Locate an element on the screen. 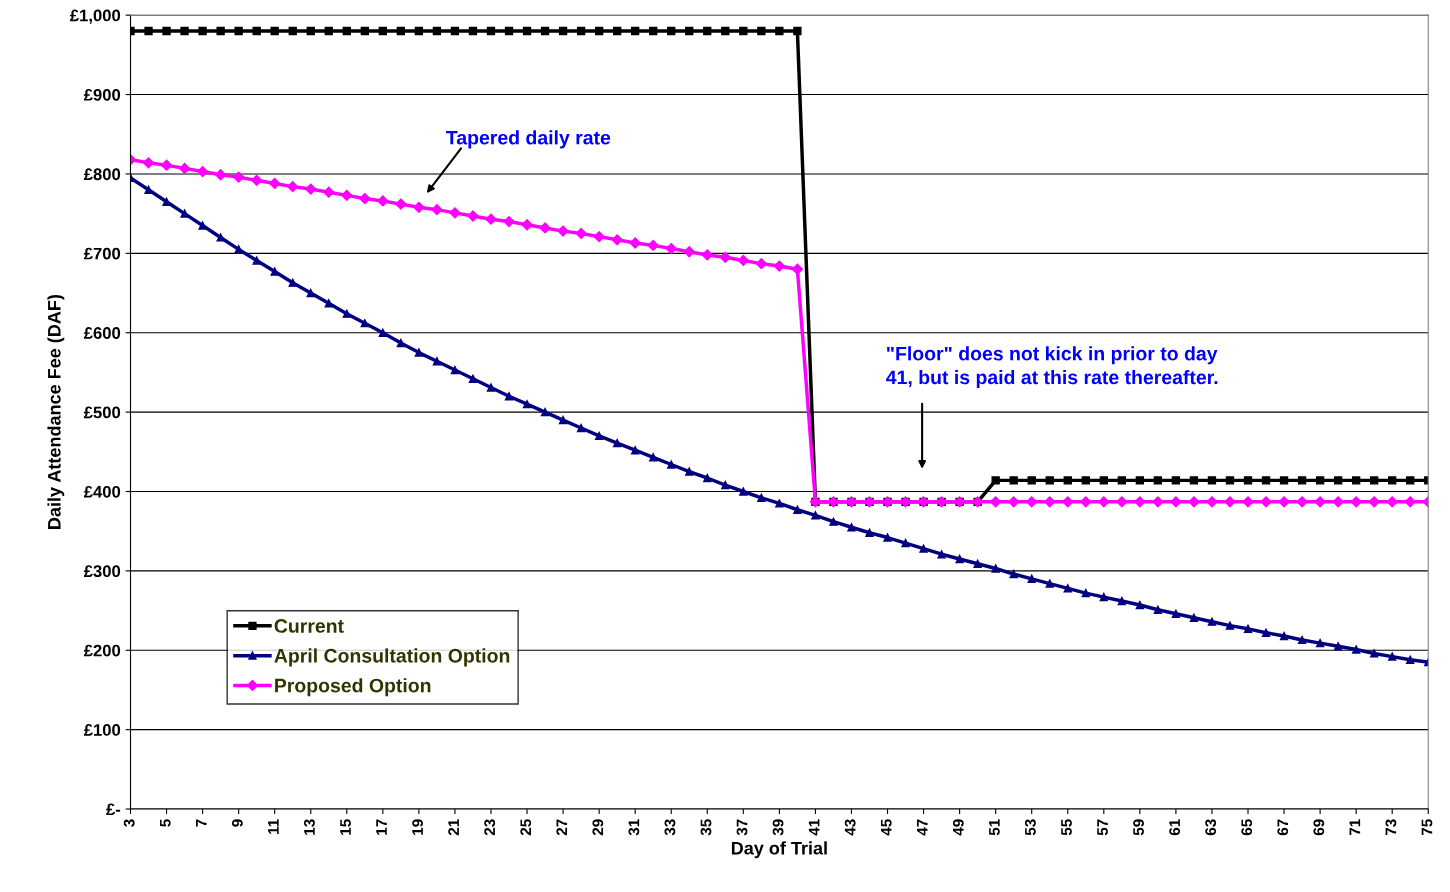 The image size is (1450, 892). x-tick-label: 13 is located at coordinates (309, 827).